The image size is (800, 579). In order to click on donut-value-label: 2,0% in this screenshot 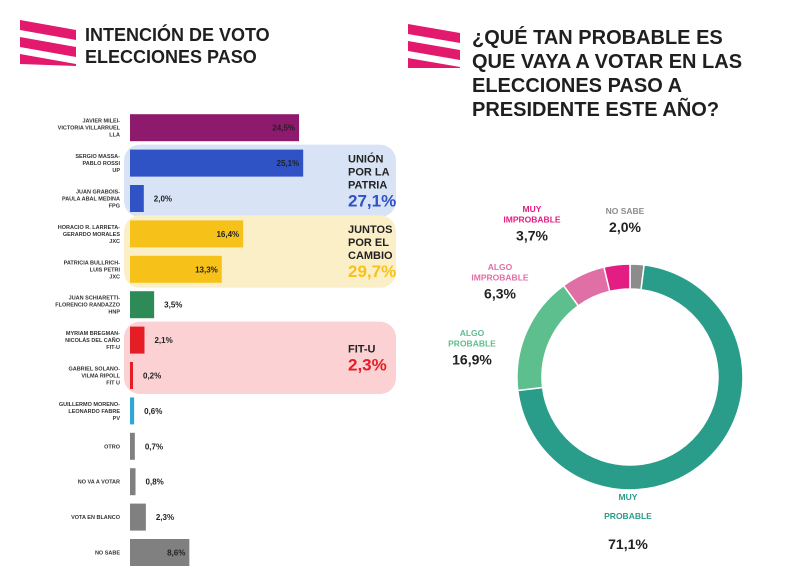, I will do `click(625, 227)`.